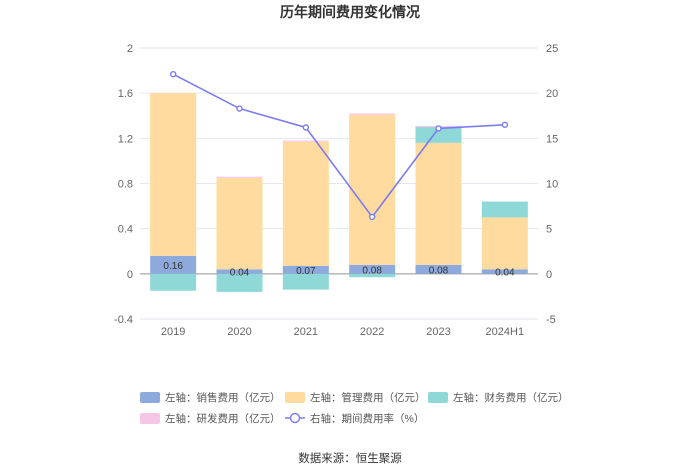  I want to click on legend-label: 右轴：期间费用率（%）, so click(367, 418).